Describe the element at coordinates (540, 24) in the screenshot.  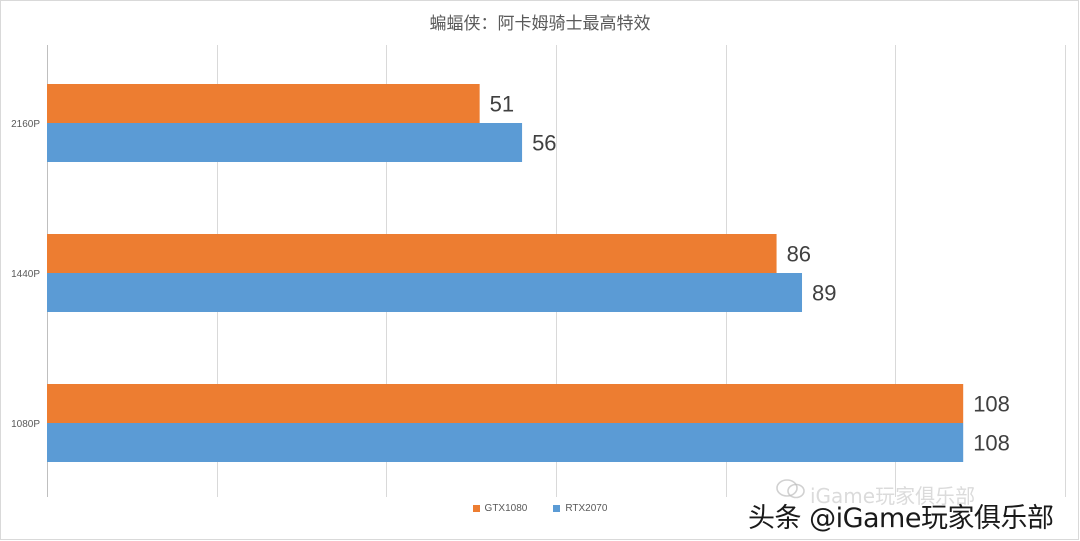
I see `chart-title: 蝙蝠侠：阿卡姆骑士最高特效` at that location.